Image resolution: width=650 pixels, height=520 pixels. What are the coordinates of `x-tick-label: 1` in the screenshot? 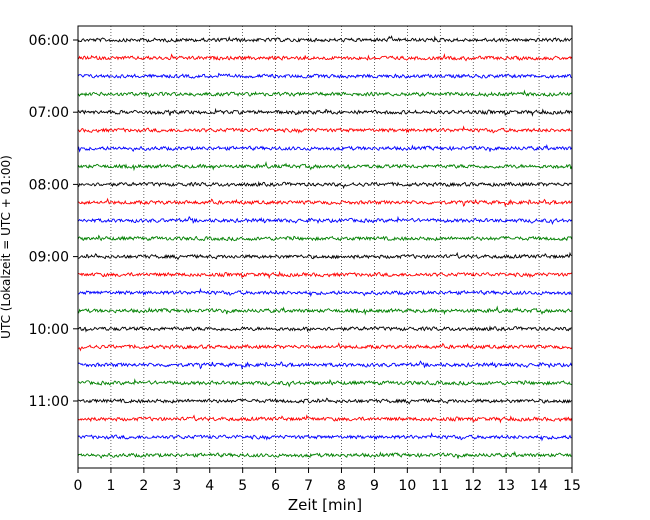 It's located at (110, 486).